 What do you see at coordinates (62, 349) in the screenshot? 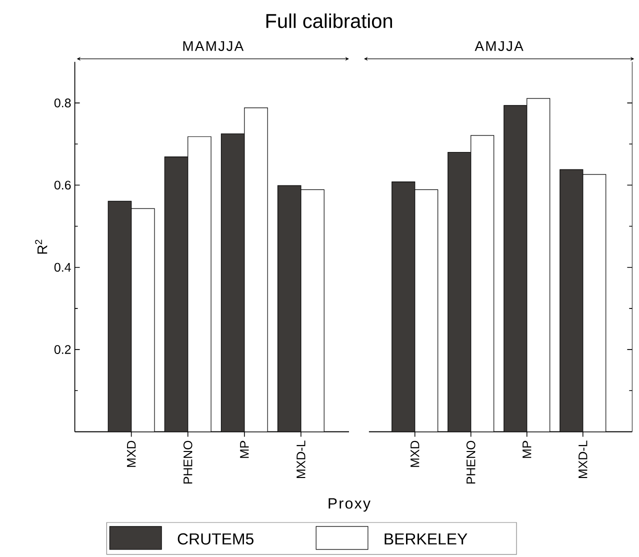
I see `y-tick-label: 0.2` at bounding box center [62, 349].